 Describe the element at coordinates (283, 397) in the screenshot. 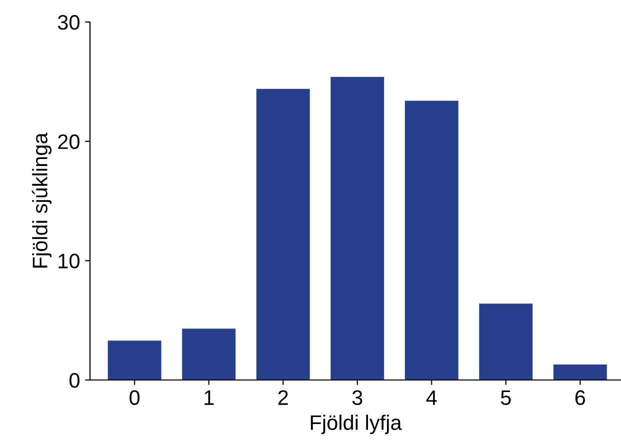

I see `x-tick-label: 2` at that location.